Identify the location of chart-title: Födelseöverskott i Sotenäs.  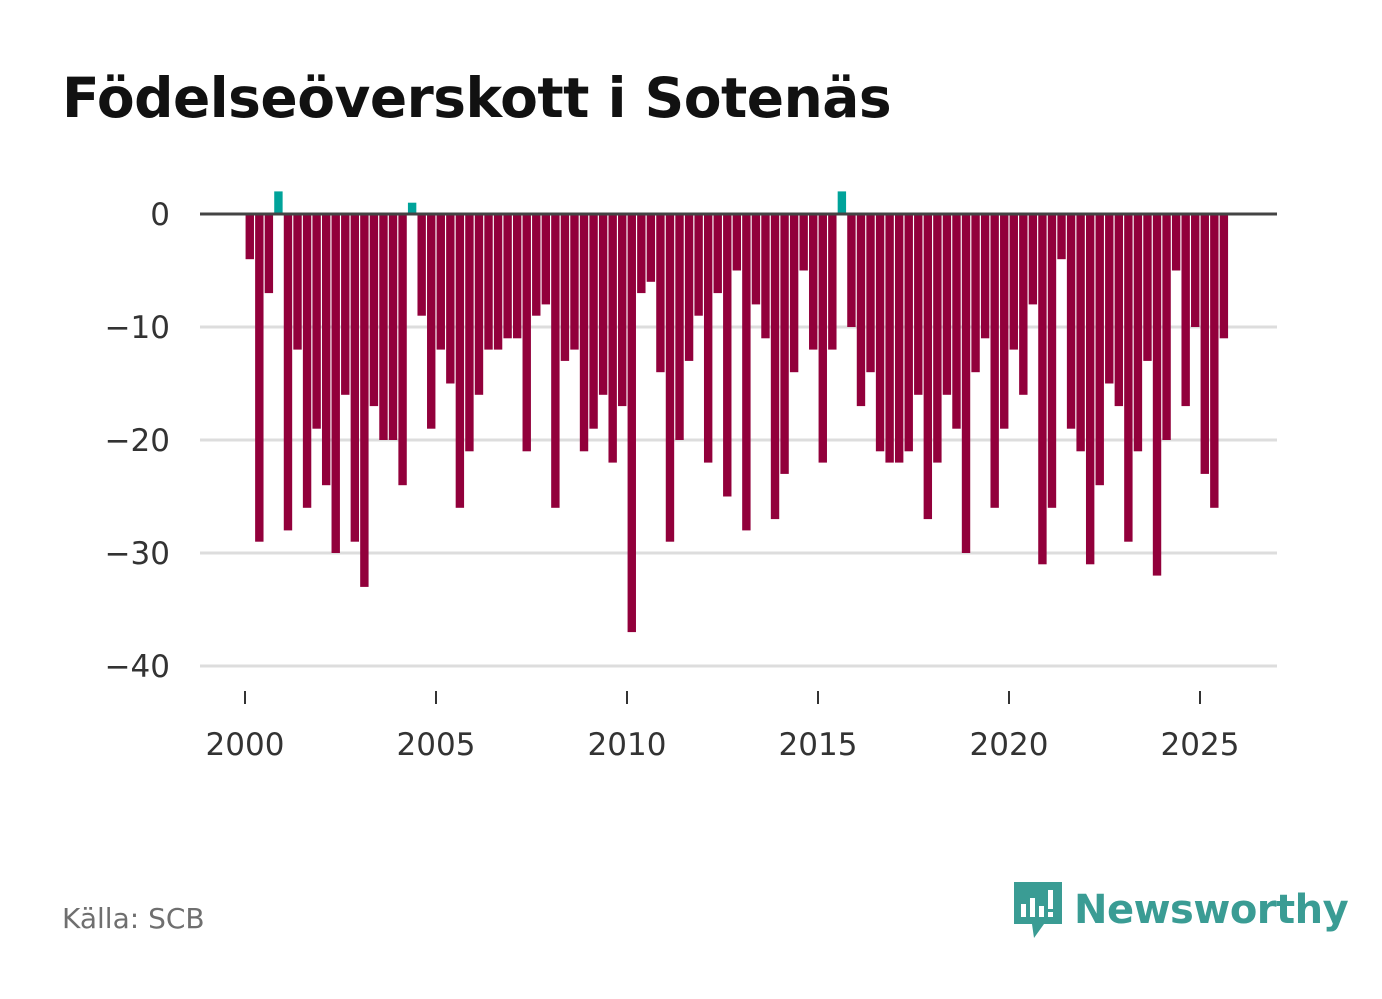
(477, 98).